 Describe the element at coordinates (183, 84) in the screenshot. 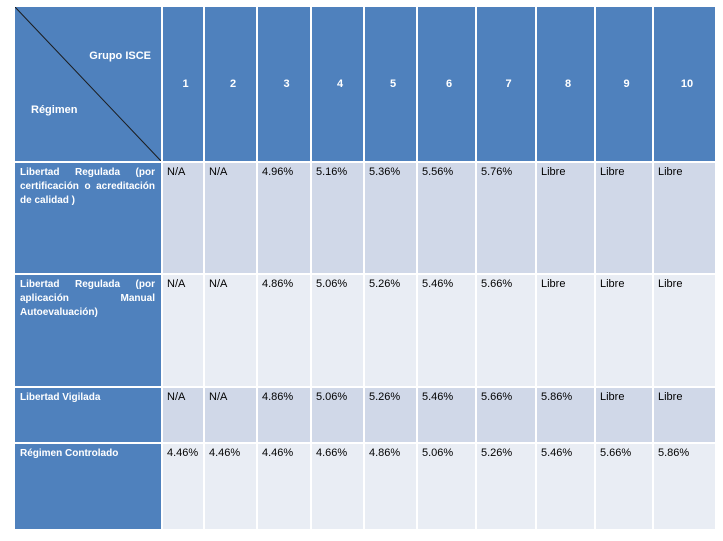

I see `column-header-1: 1` at that location.